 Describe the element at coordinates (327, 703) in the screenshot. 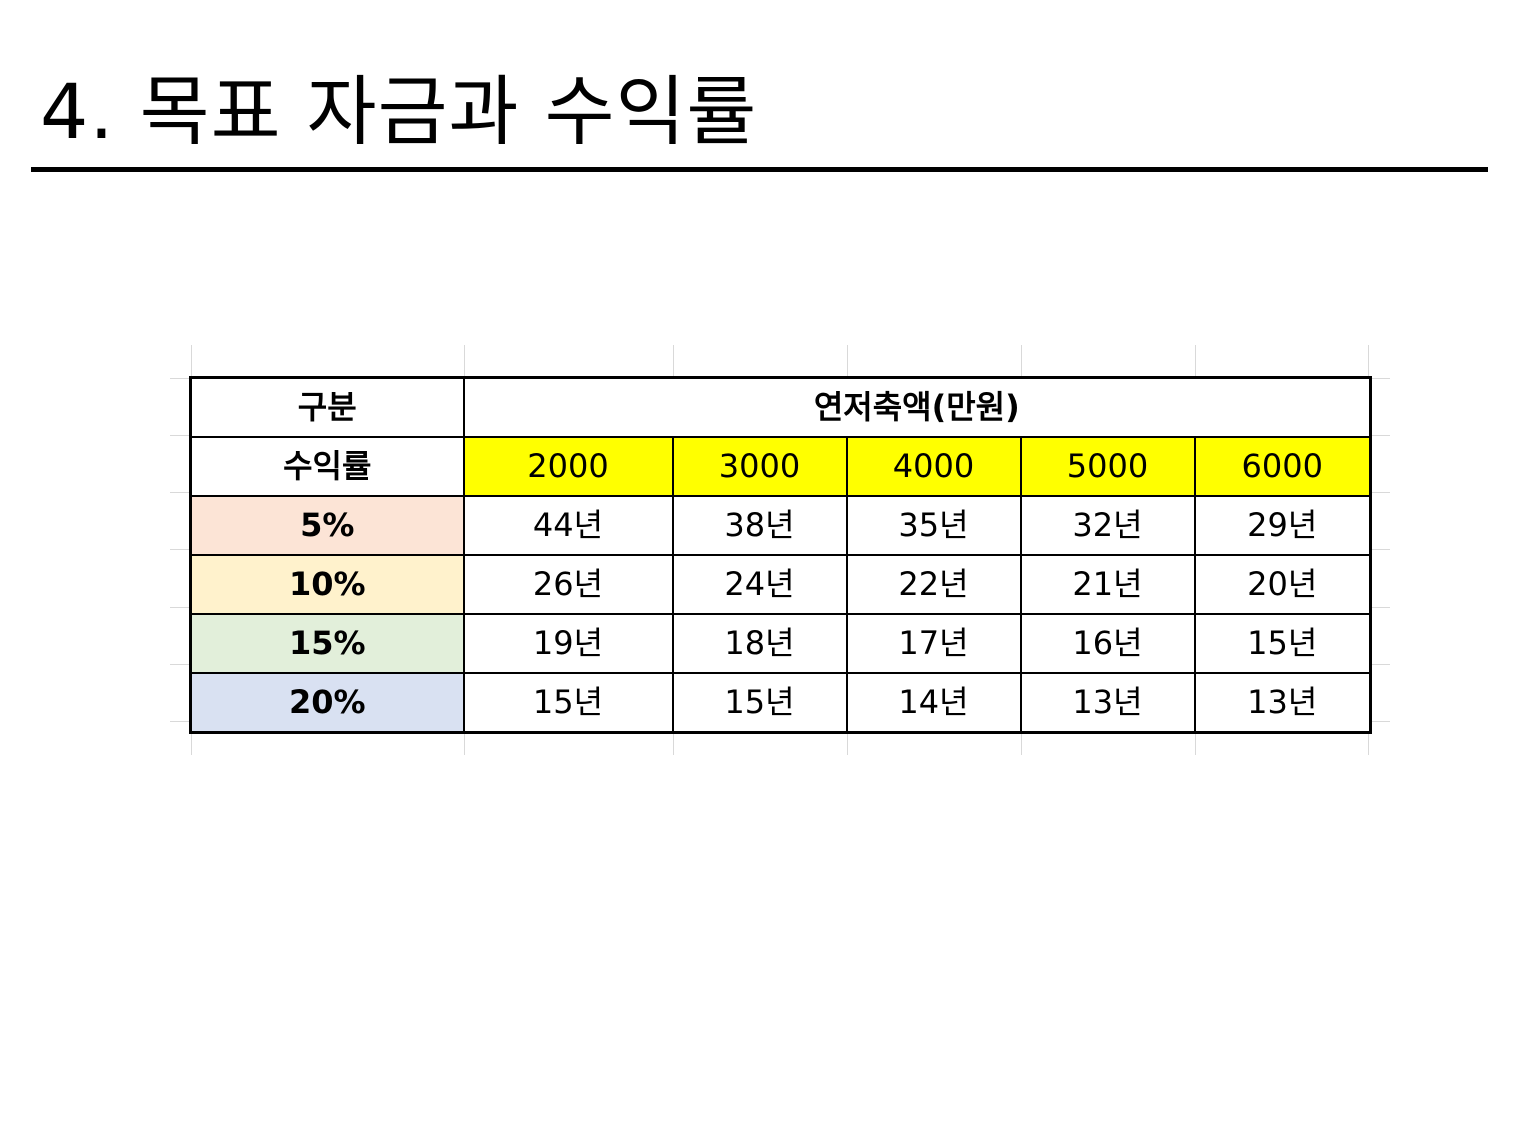

I see `rate-cell: 20%` at that location.